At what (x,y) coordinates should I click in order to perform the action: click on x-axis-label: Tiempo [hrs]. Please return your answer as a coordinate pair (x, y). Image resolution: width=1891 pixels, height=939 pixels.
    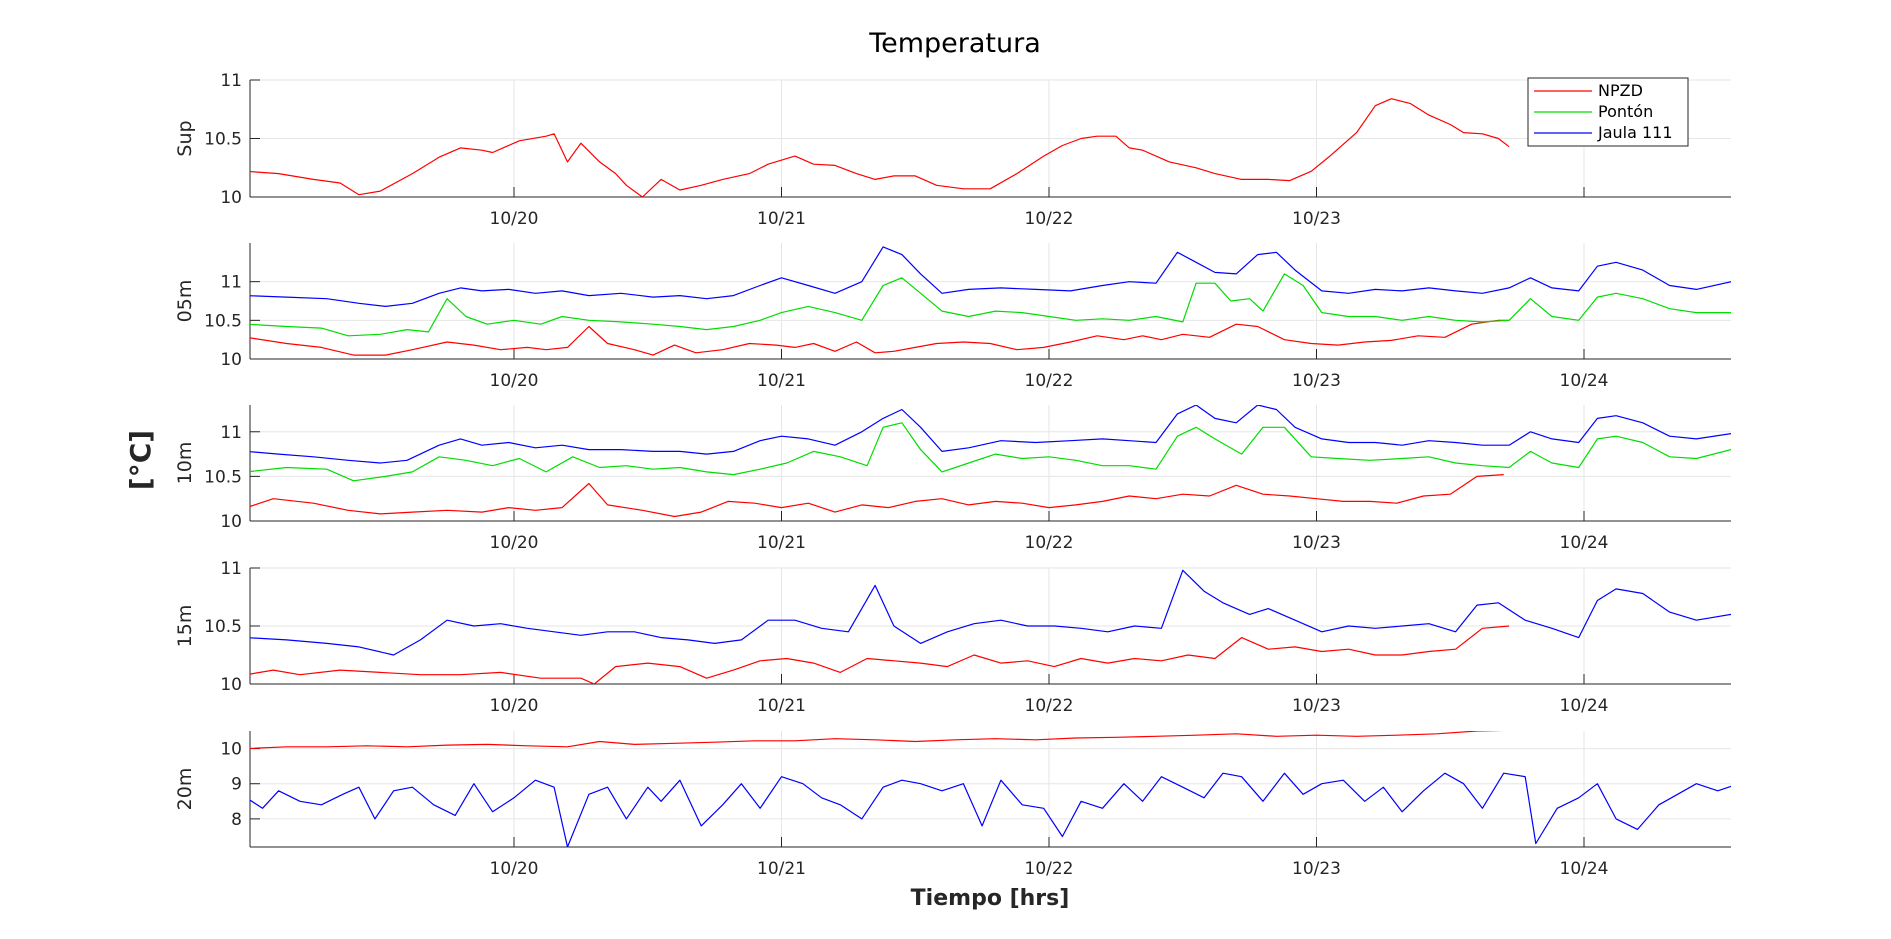
    Looking at the image, I should click on (990, 898).